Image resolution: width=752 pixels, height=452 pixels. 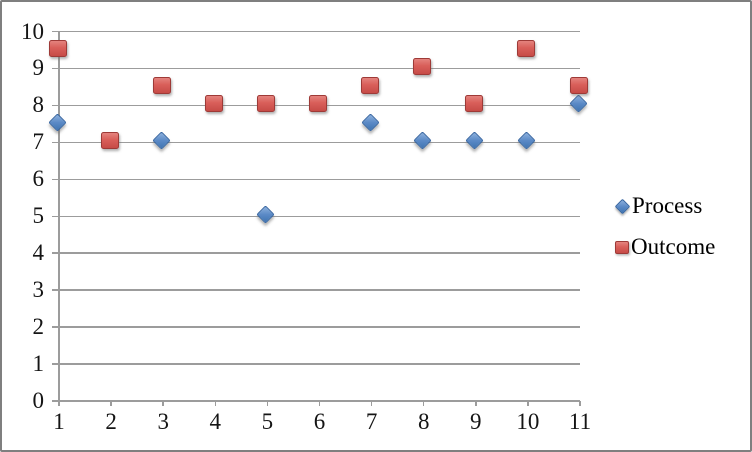 What do you see at coordinates (59, 216) in the screenshot?
I see `y-axis-line` at bounding box center [59, 216].